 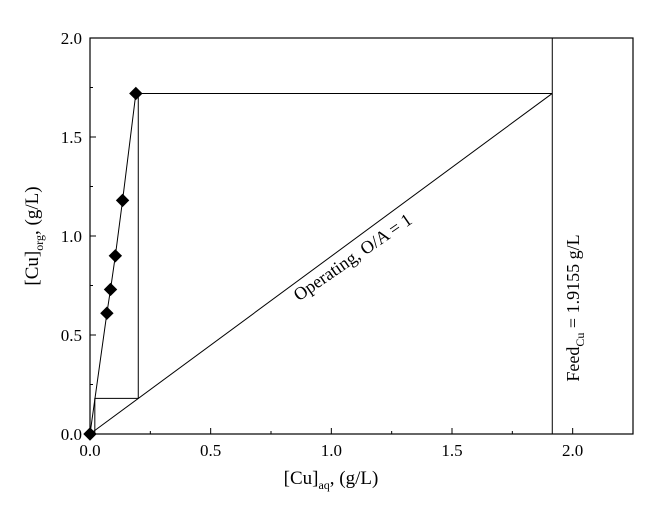 I want to click on x-axis-ticks: 0.0 0.5 1.0 1.5 2.0, so click(x=331, y=444).